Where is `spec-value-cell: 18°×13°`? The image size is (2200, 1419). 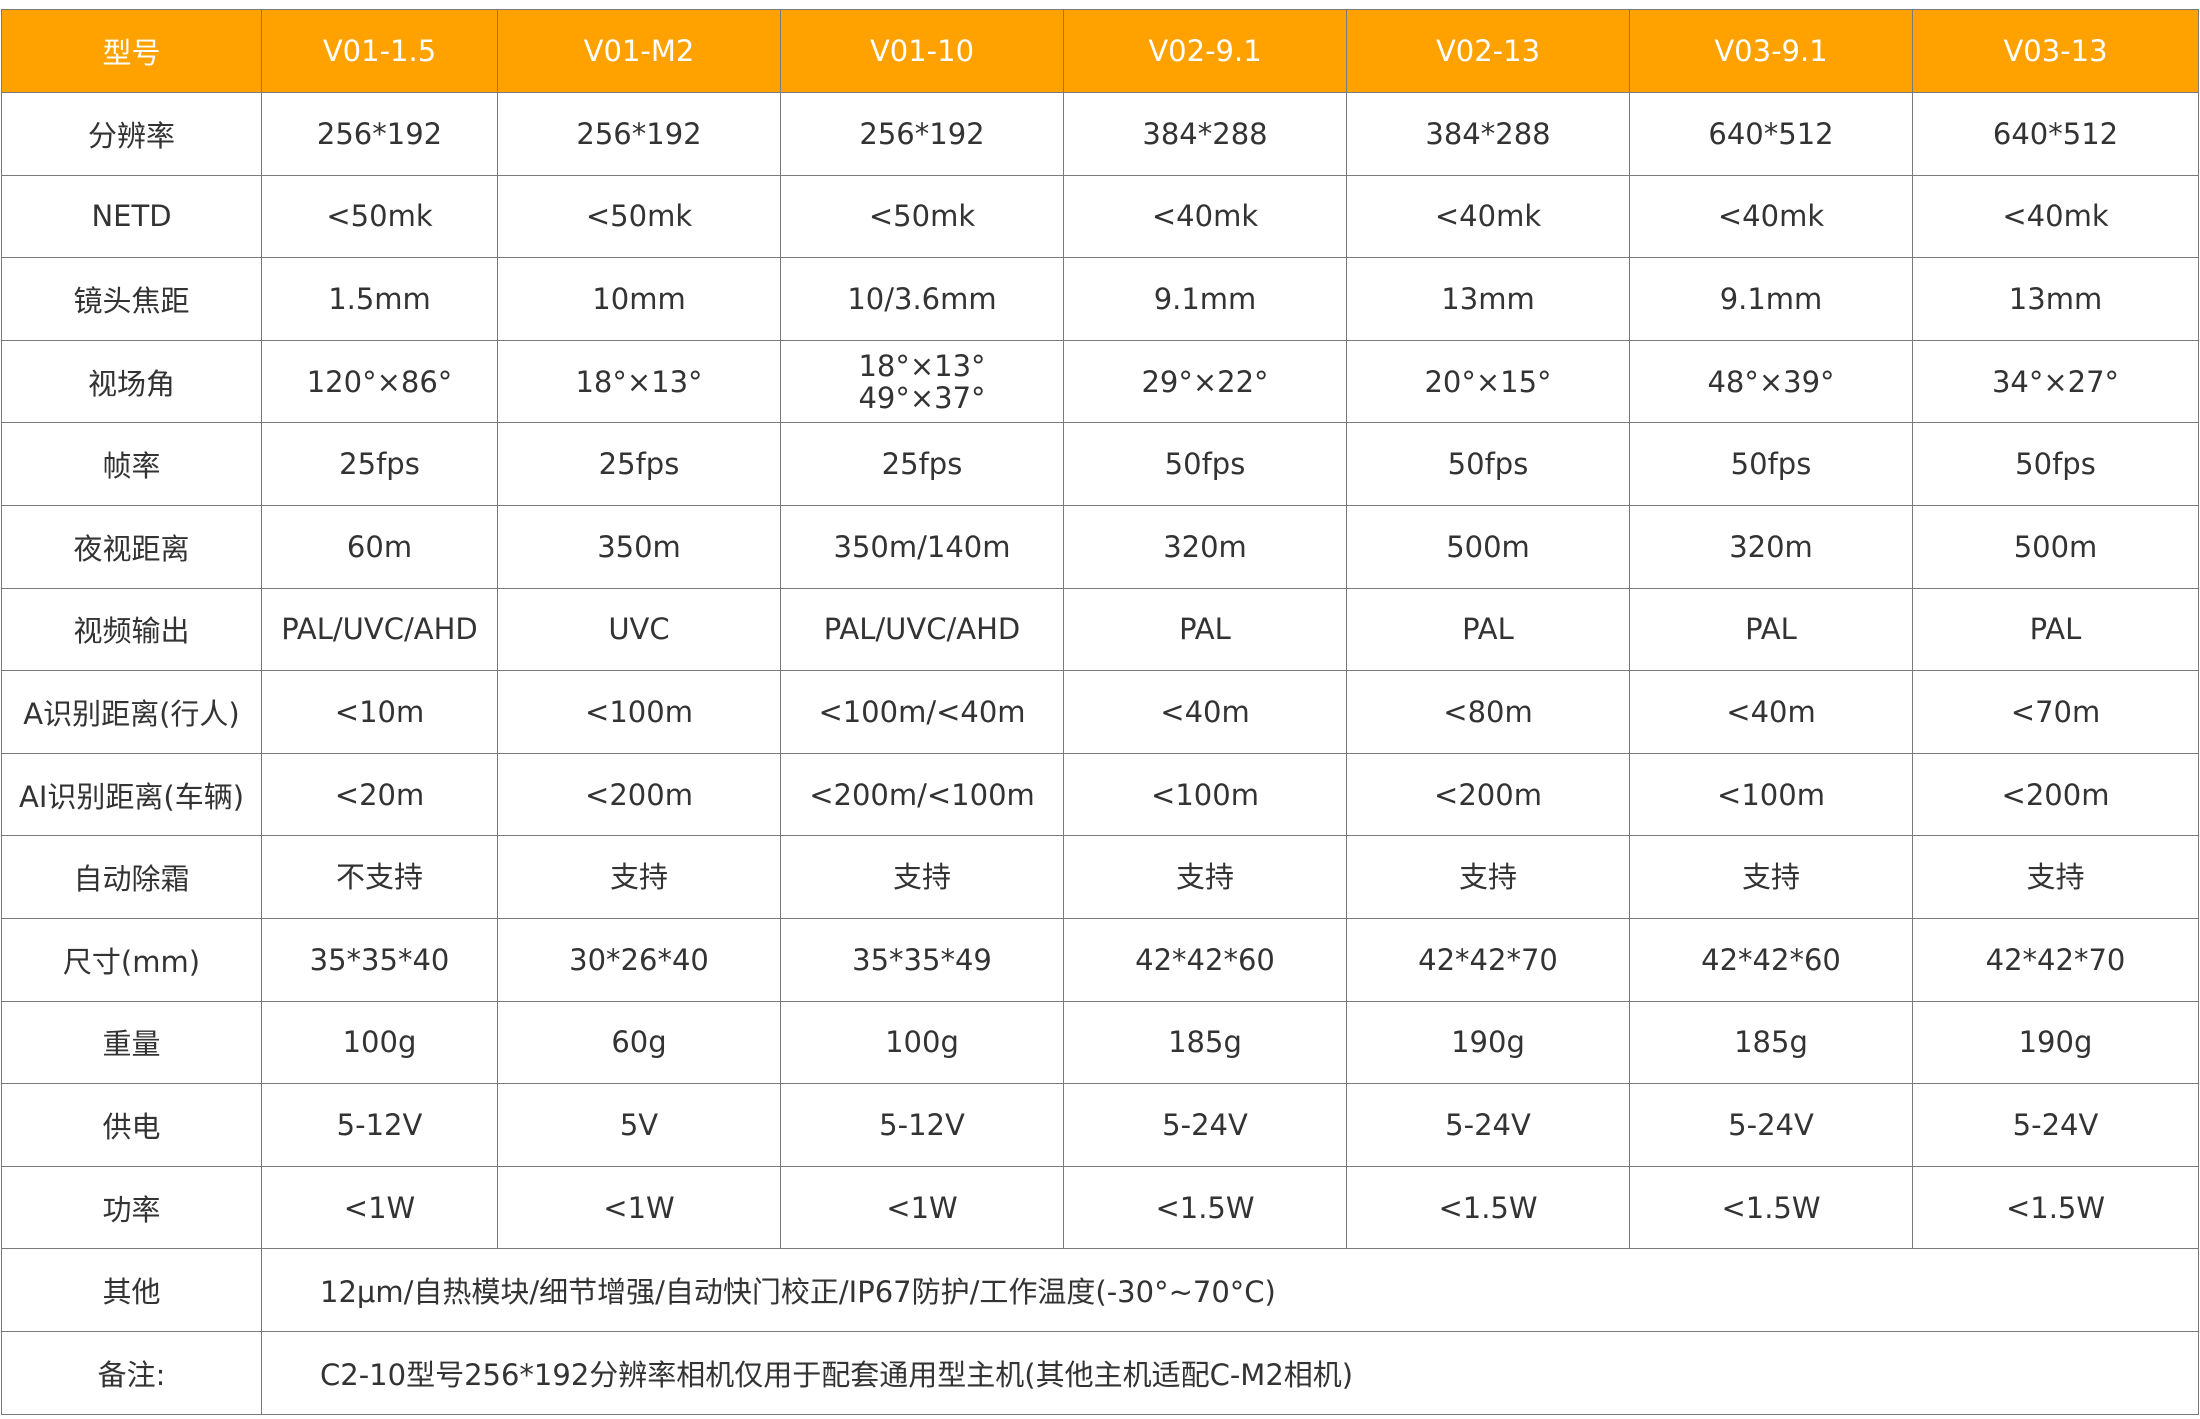 spec-value-cell: 18°×13° is located at coordinates (639, 381).